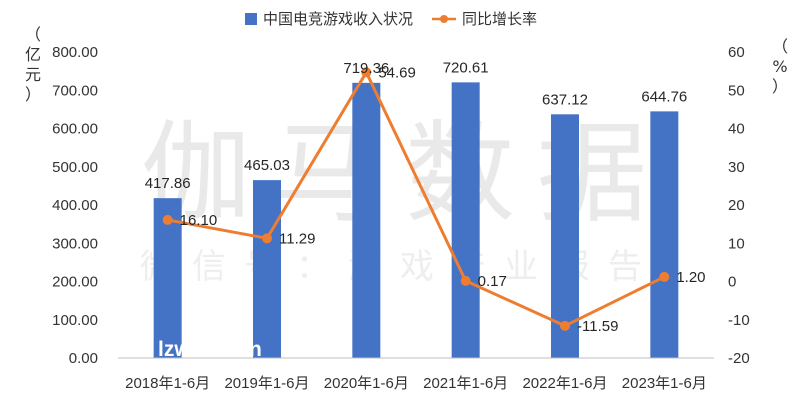 The width and height of the screenshot is (800, 406). Describe the element at coordinates (75, 90) in the screenshot. I see `left-tick-label: 700.00` at that location.